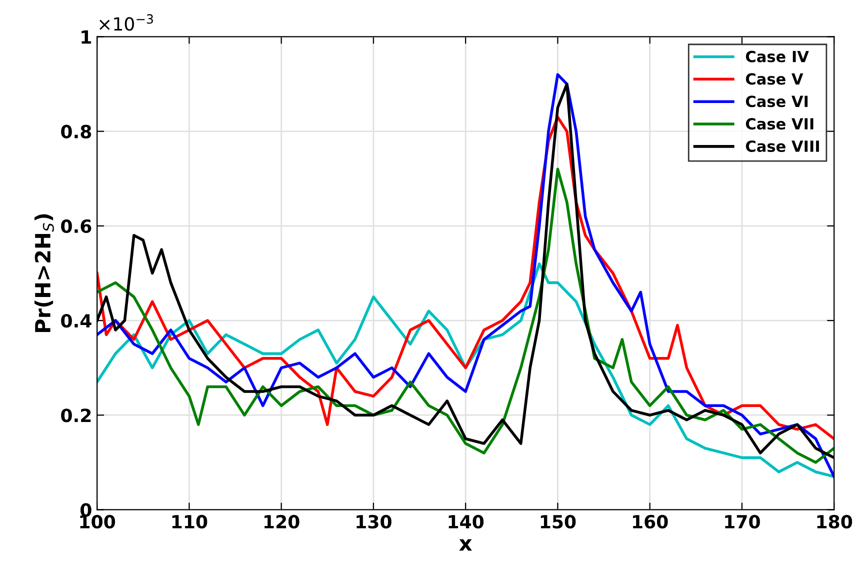 The height and width of the screenshot is (574, 859). I want to click on y-axis-title: Pr(H>2H$_{S}$), so click(44, 273).